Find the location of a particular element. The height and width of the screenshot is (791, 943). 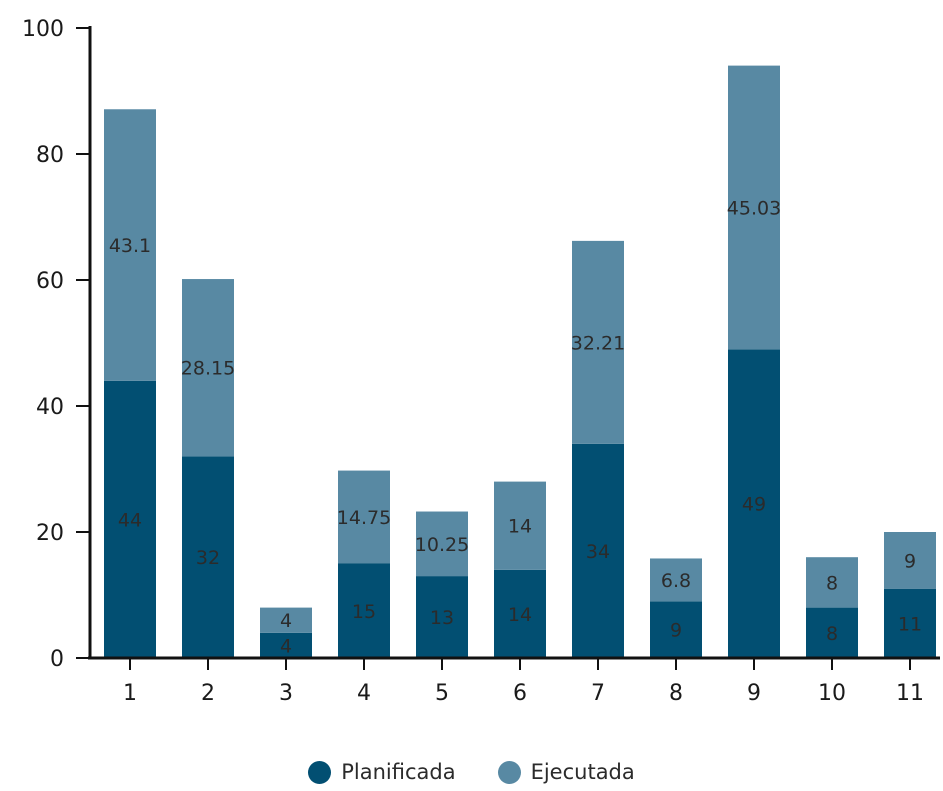

data-label-planificada-7: 34 is located at coordinates (598, 552).